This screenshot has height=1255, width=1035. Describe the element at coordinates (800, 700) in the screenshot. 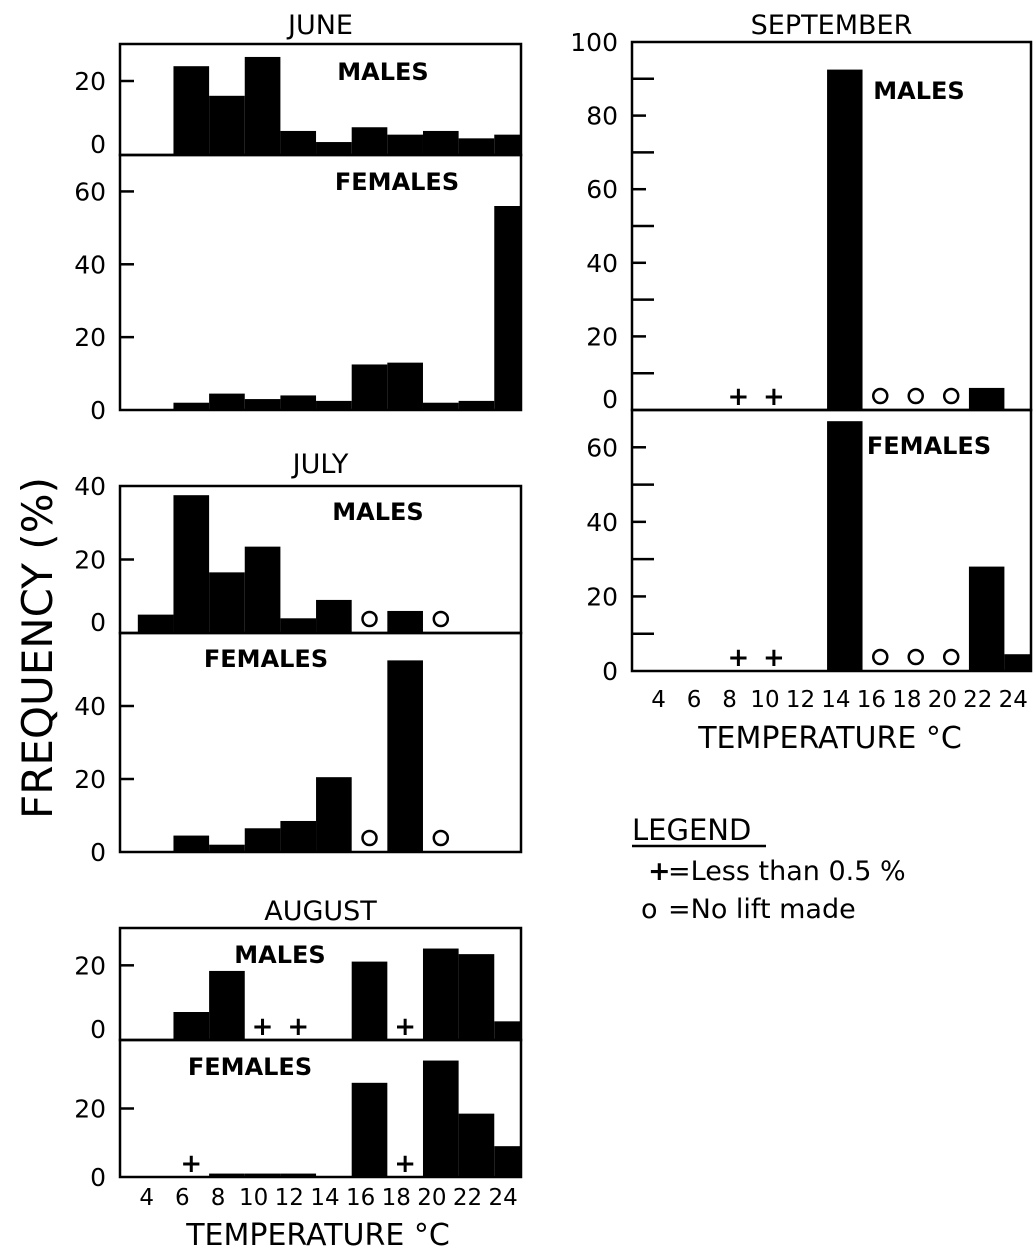

I see `september-x-tick-label: 12` at that location.